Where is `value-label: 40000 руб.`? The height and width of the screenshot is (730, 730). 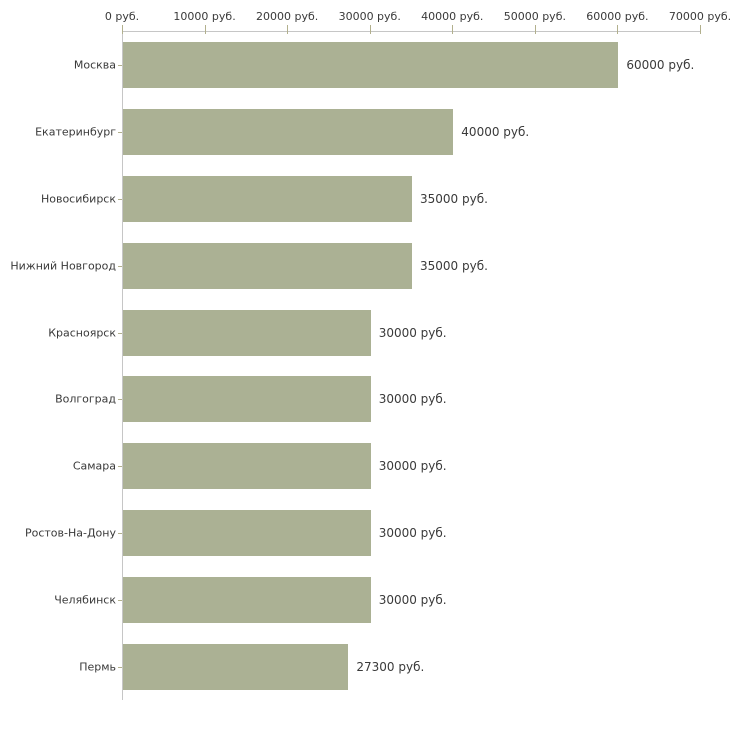
value-label: 40000 руб. is located at coordinates (495, 132).